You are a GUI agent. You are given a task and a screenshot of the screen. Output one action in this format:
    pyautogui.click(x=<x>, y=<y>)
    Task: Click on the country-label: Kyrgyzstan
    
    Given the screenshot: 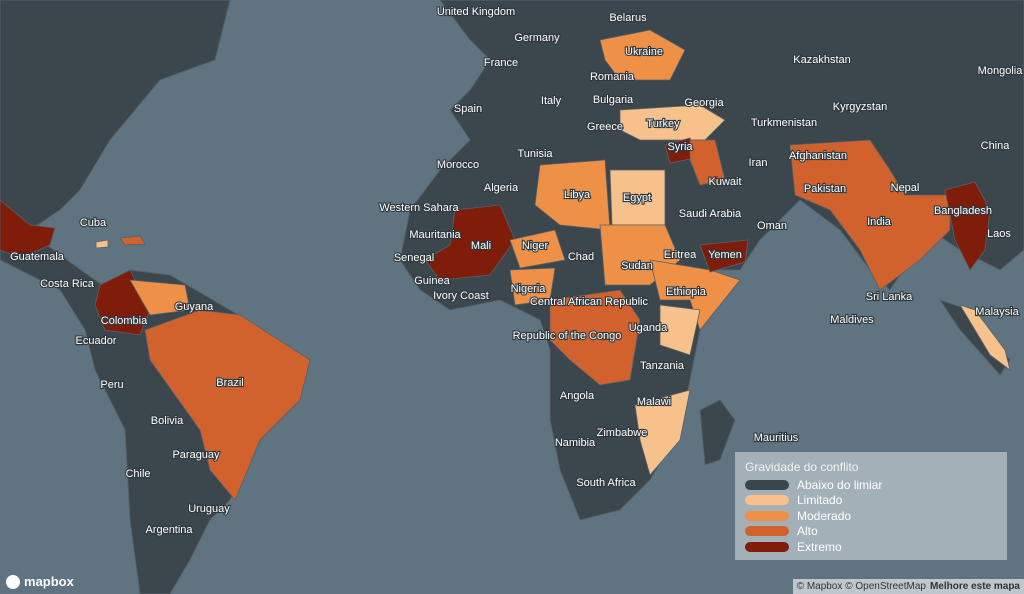 What is the action you would take?
    pyautogui.click(x=860, y=107)
    